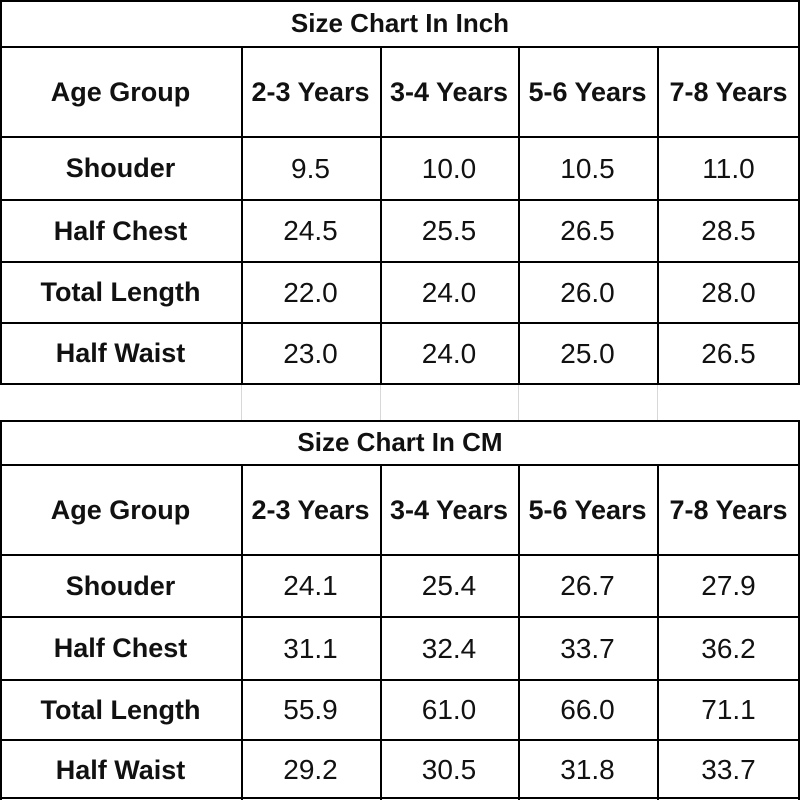 The width and height of the screenshot is (800, 800). I want to click on size-value: 55.9, so click(310, 709).